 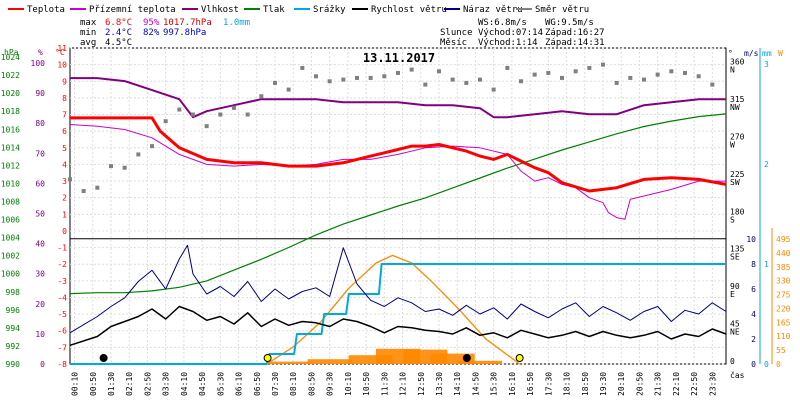 I want to click on legend-label: Teplota, so click(x=46, y=10).